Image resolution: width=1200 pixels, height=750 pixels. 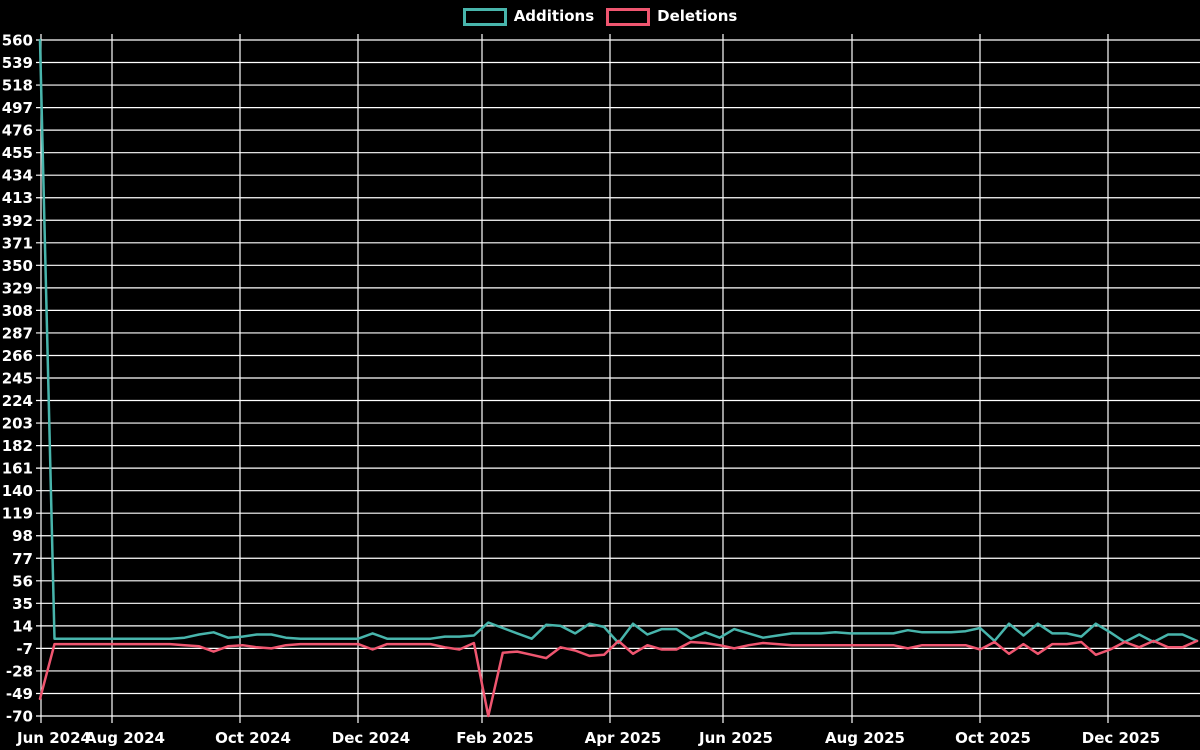 What do you see at coordinates (17, 86) in the screenshot?
I see `y-axis-tick-label: 518` at bounding box center [17, 86].